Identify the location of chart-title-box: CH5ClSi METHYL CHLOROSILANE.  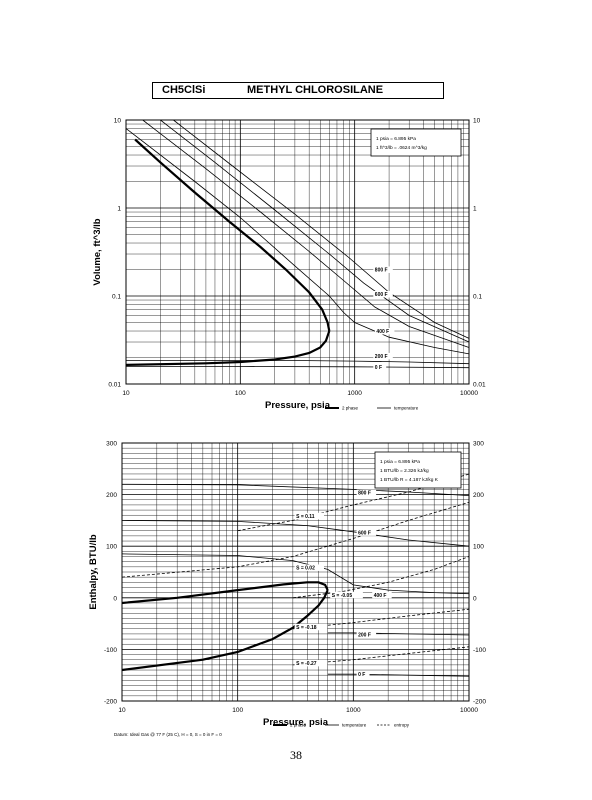
(298, 90).